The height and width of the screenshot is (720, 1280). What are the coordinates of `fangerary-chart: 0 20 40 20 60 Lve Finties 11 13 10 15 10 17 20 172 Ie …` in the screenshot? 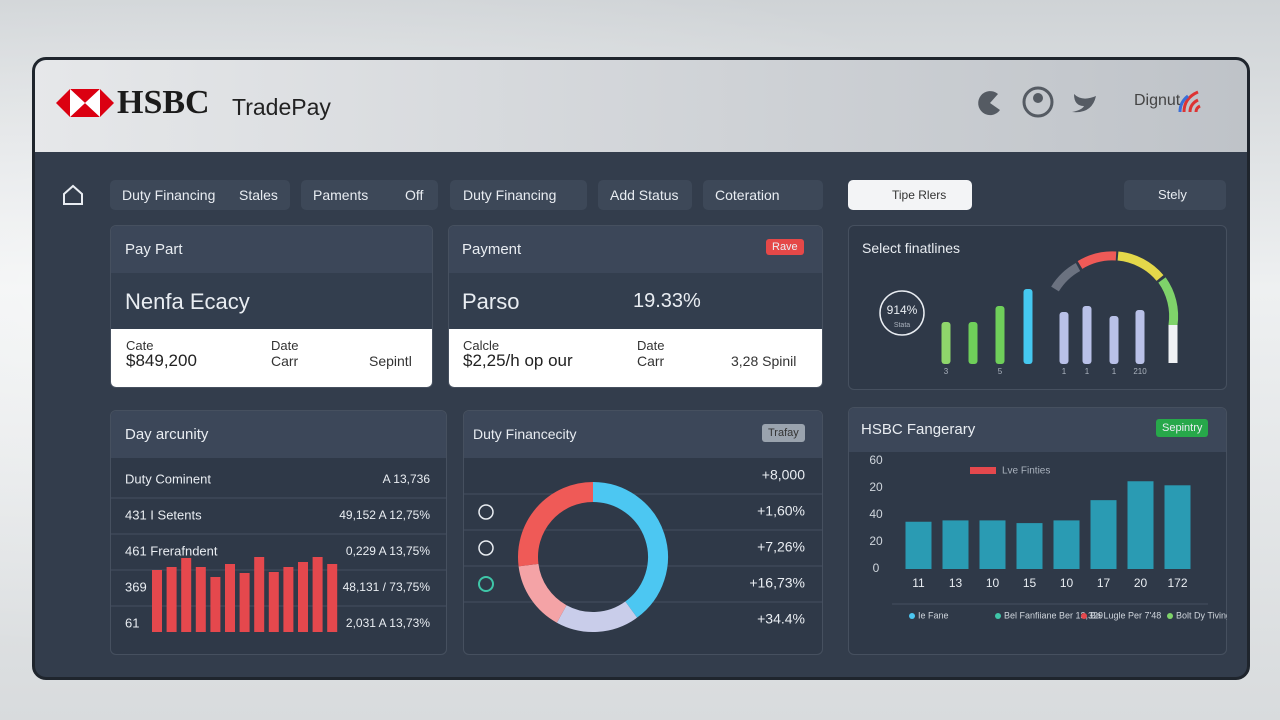 It's located at (1048, 536).